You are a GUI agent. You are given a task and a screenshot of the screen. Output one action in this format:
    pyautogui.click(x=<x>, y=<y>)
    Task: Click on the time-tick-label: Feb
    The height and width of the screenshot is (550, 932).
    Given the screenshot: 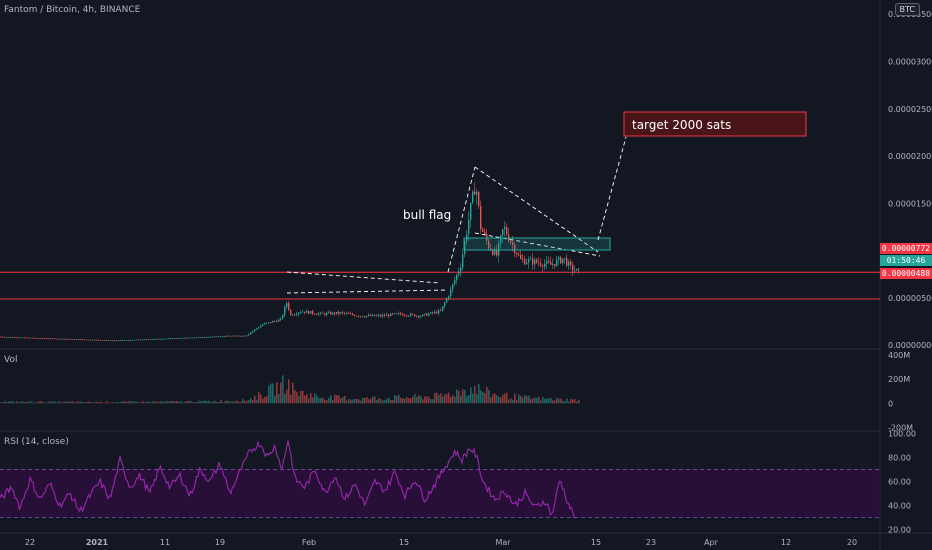 What is the action you would take?
    pyautogui.click(x=309, y=542)
    